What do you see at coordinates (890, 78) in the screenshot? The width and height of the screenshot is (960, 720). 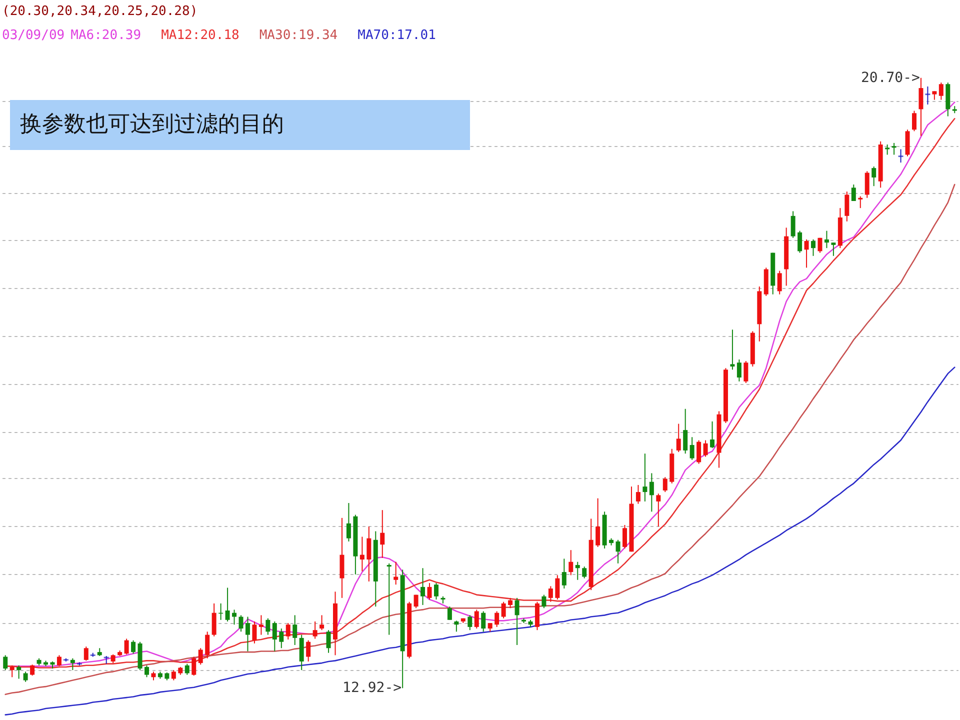 I see `annotation: 20.70->` at bounding box center [890, 78].